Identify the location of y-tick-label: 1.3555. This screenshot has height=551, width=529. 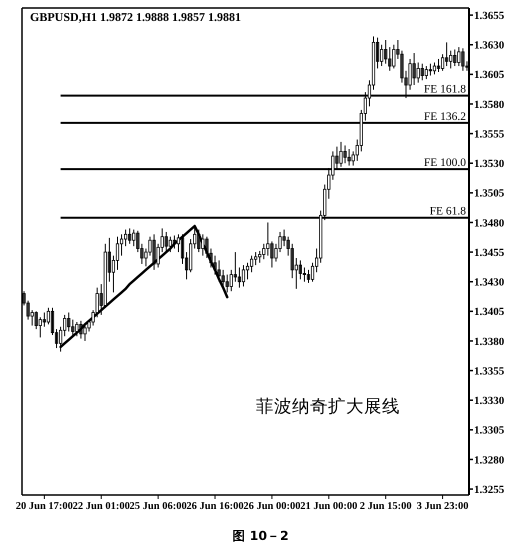
(489, 134).